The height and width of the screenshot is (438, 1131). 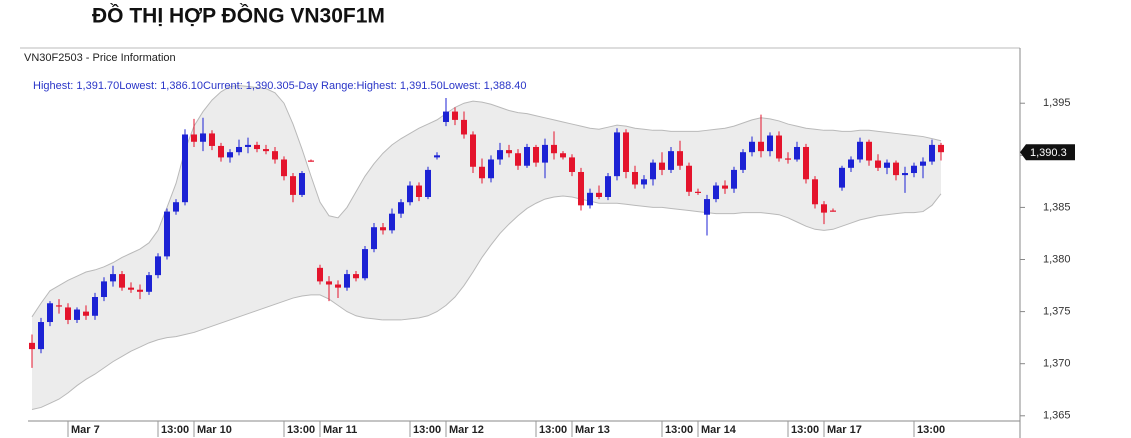 What do you see at coordinates (1057, 207) in the screenshot?
I see `y-tick-label: 1,385` at bounding box center [1057, 207].